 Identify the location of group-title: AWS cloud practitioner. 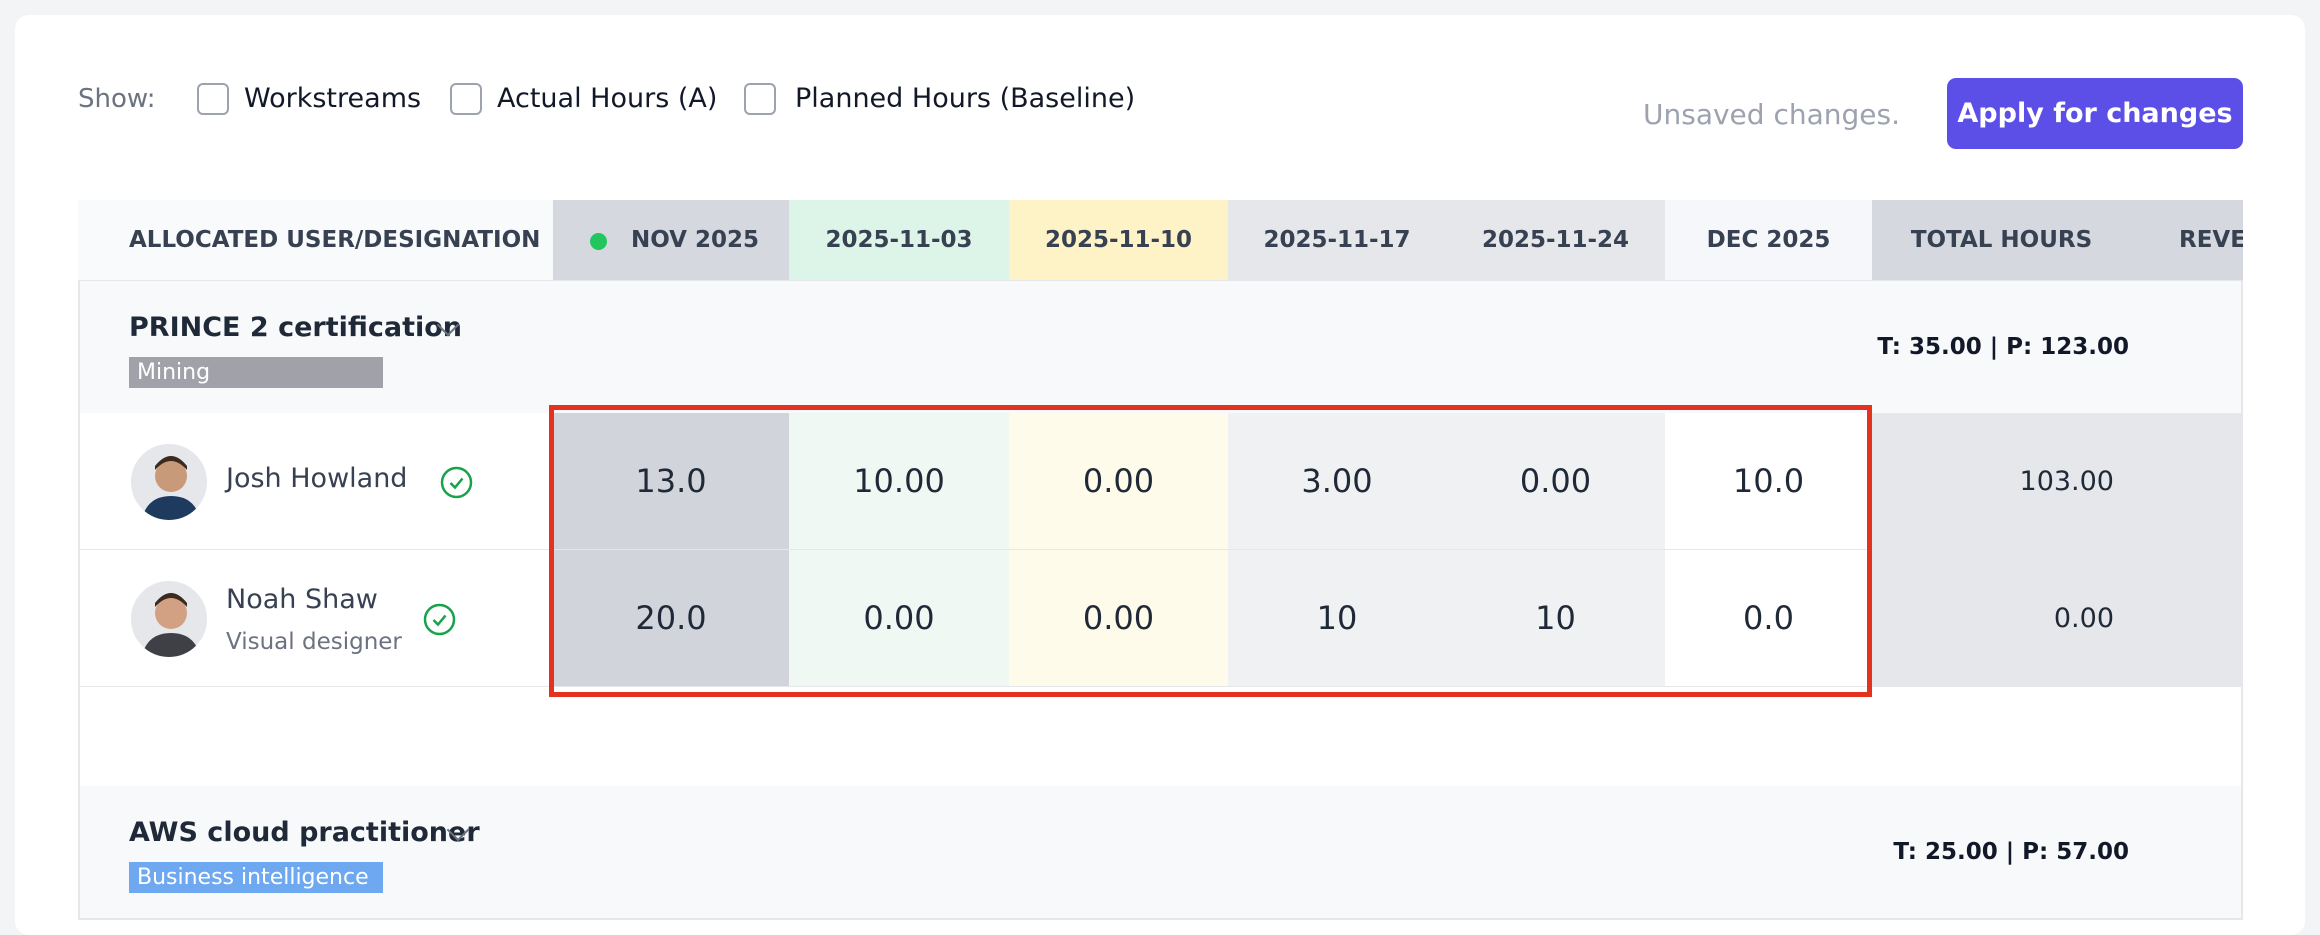
(304, 833).